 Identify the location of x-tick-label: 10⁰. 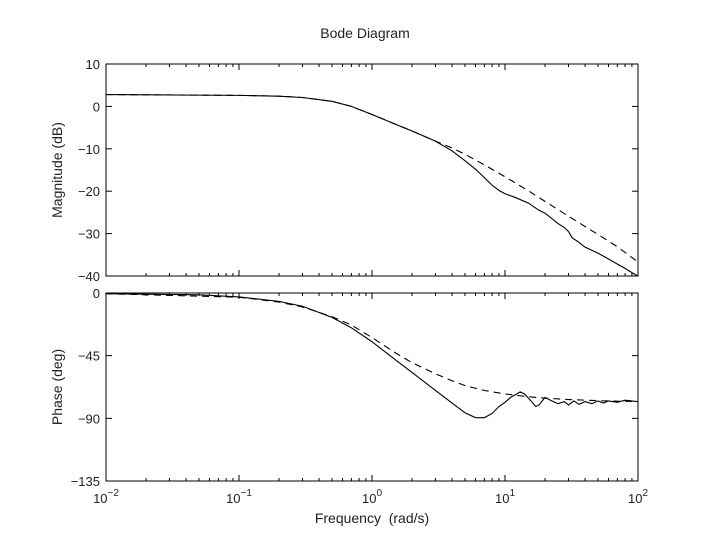
(372, 497).